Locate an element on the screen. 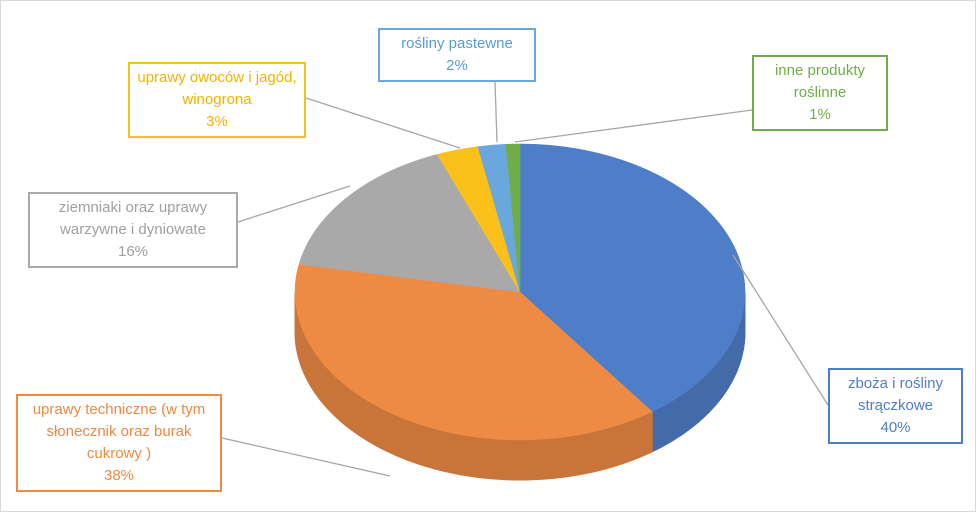 The image size is (976, 512). data-label: uprawy owoców i jagód, winogrona 3% is located at coordinates (217, 100).